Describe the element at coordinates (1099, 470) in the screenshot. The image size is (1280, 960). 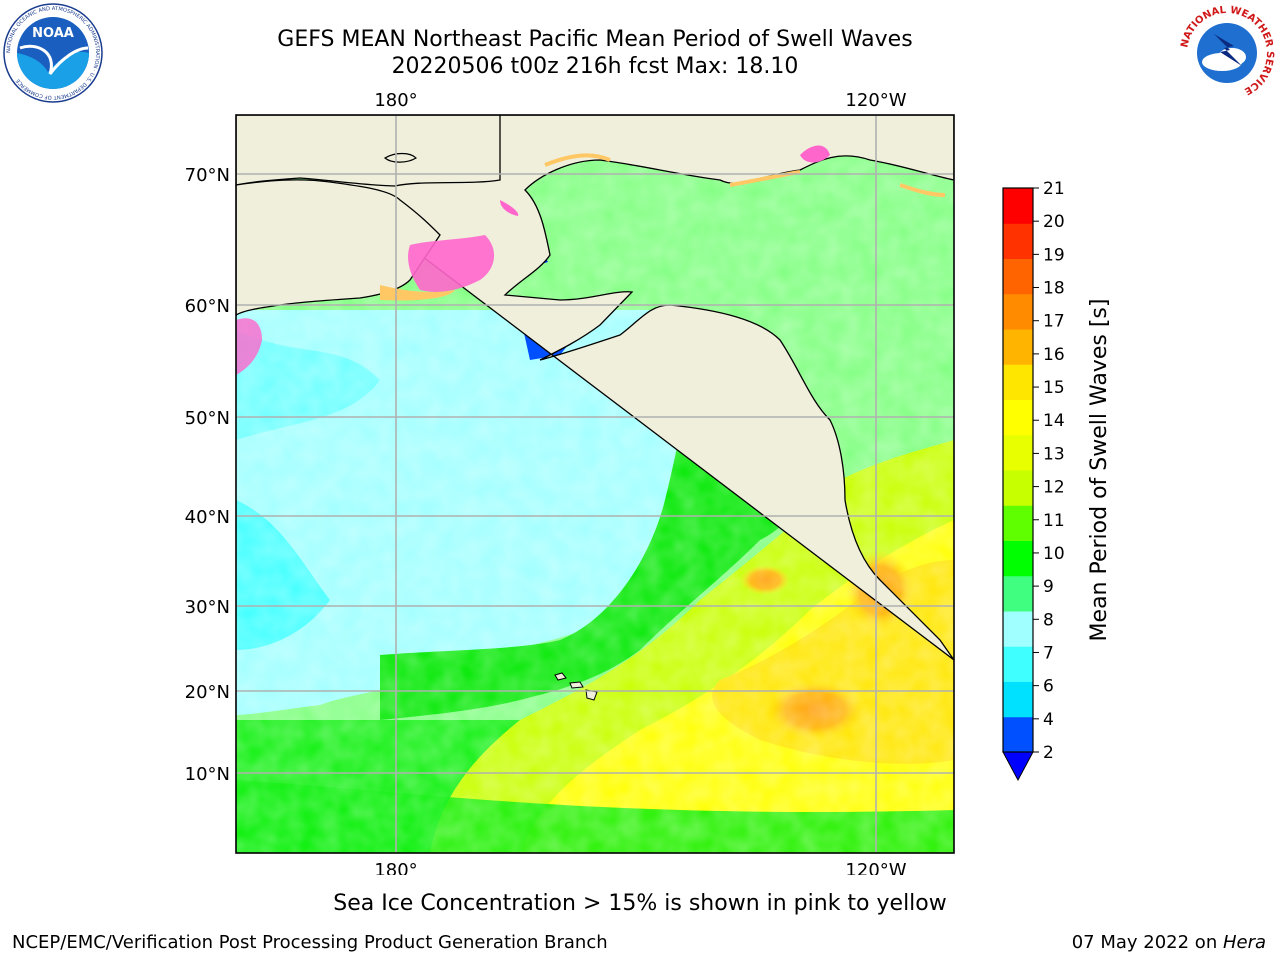
I see `colorbar-label: Mean Period of Swell Waves [s]` at that location.